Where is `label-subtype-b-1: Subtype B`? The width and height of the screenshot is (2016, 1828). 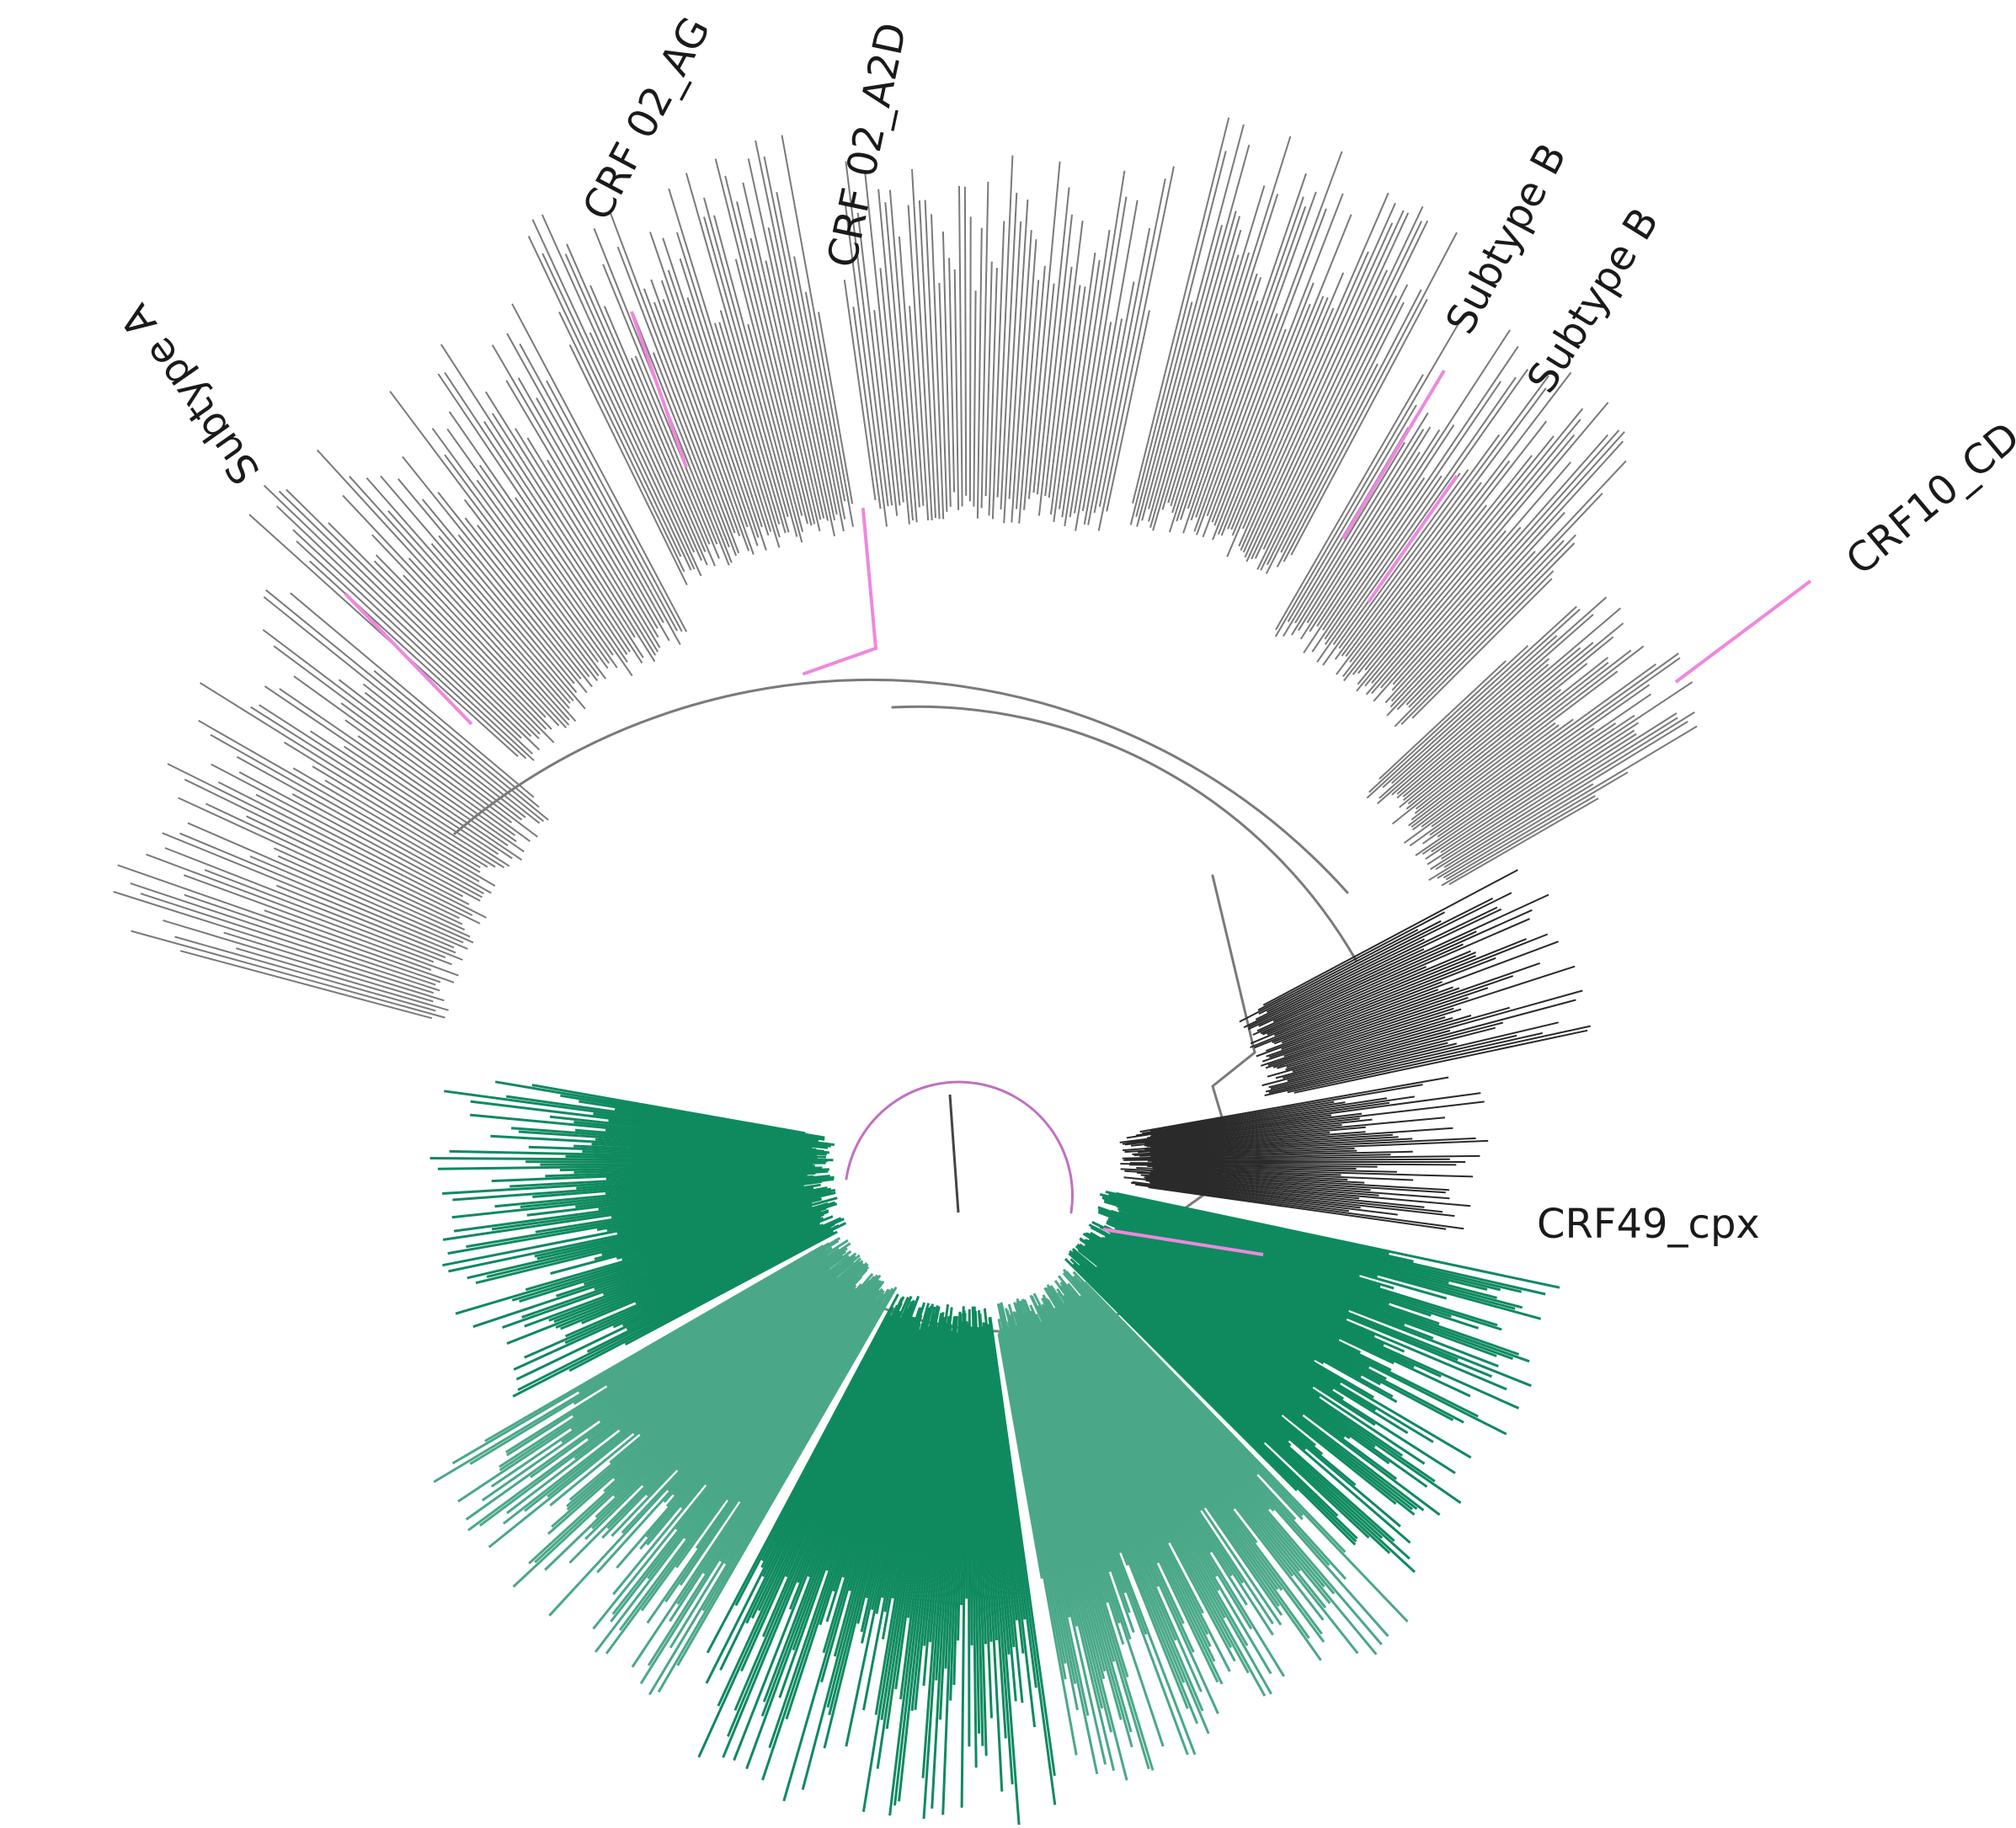
label-subtype-b-1: Subtype B is located at coordinates (1506, 239).